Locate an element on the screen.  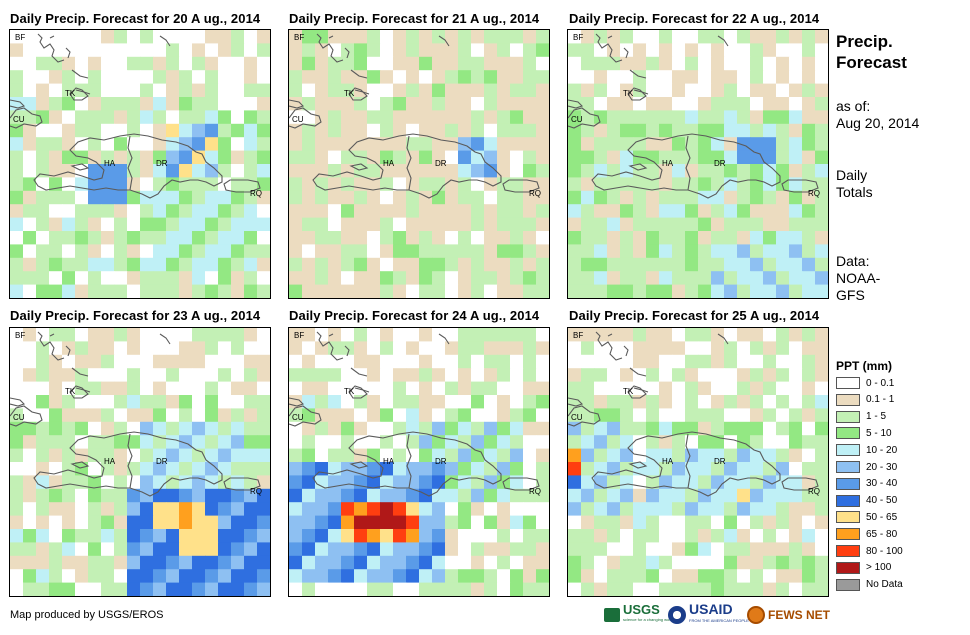
map-label-tk: TK is located at coordinates (628, 391).